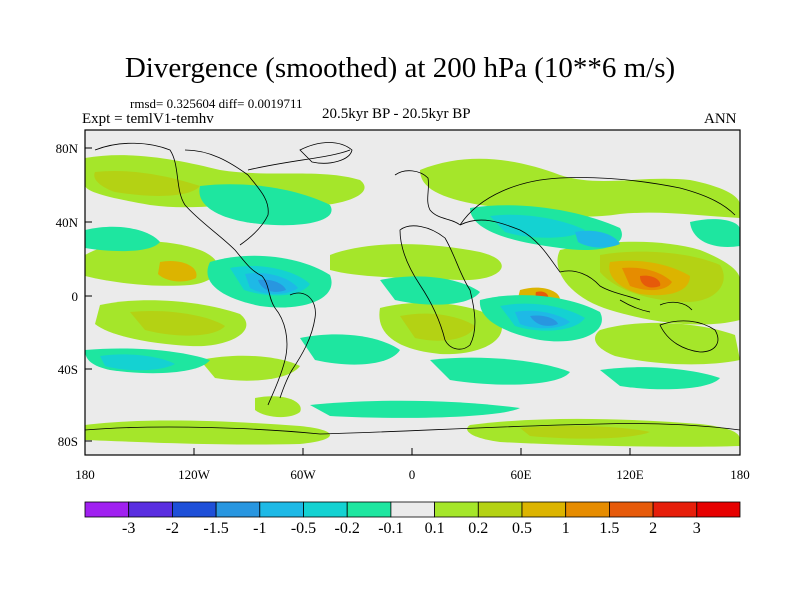  I want to click on colorbar-label: 0.2, so click(478, 528).